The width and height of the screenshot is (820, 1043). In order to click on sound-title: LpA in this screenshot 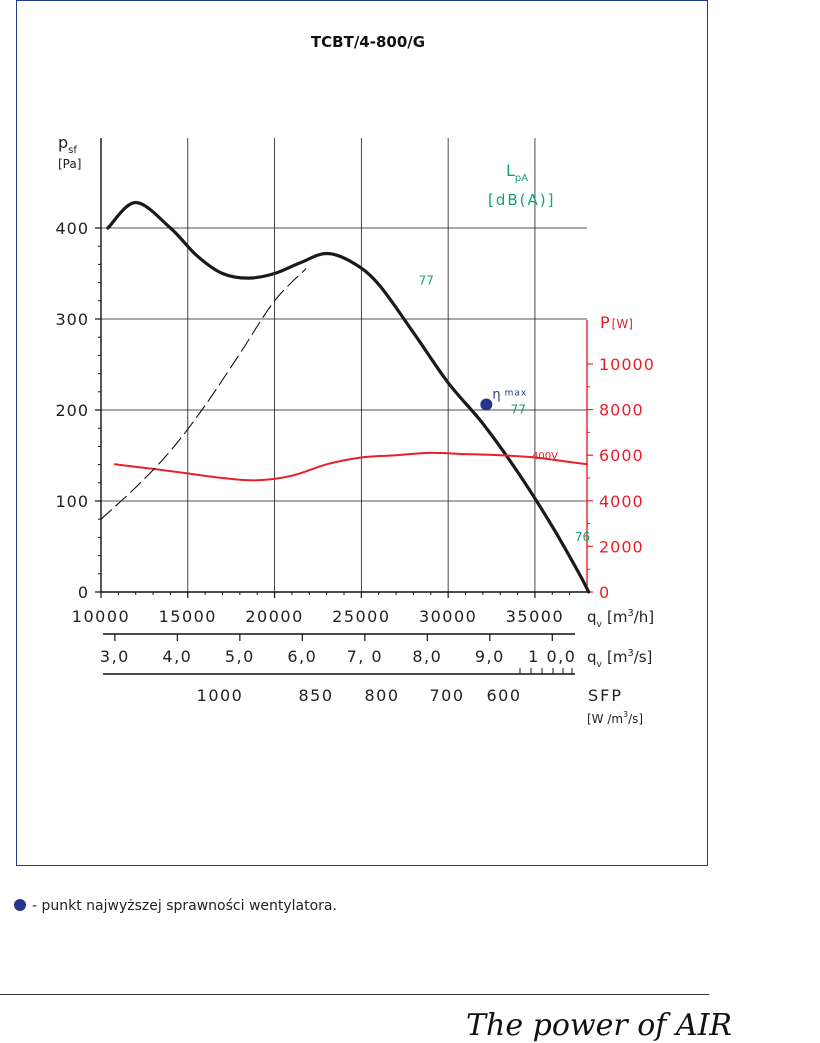, I will do `click(517, 172)`.